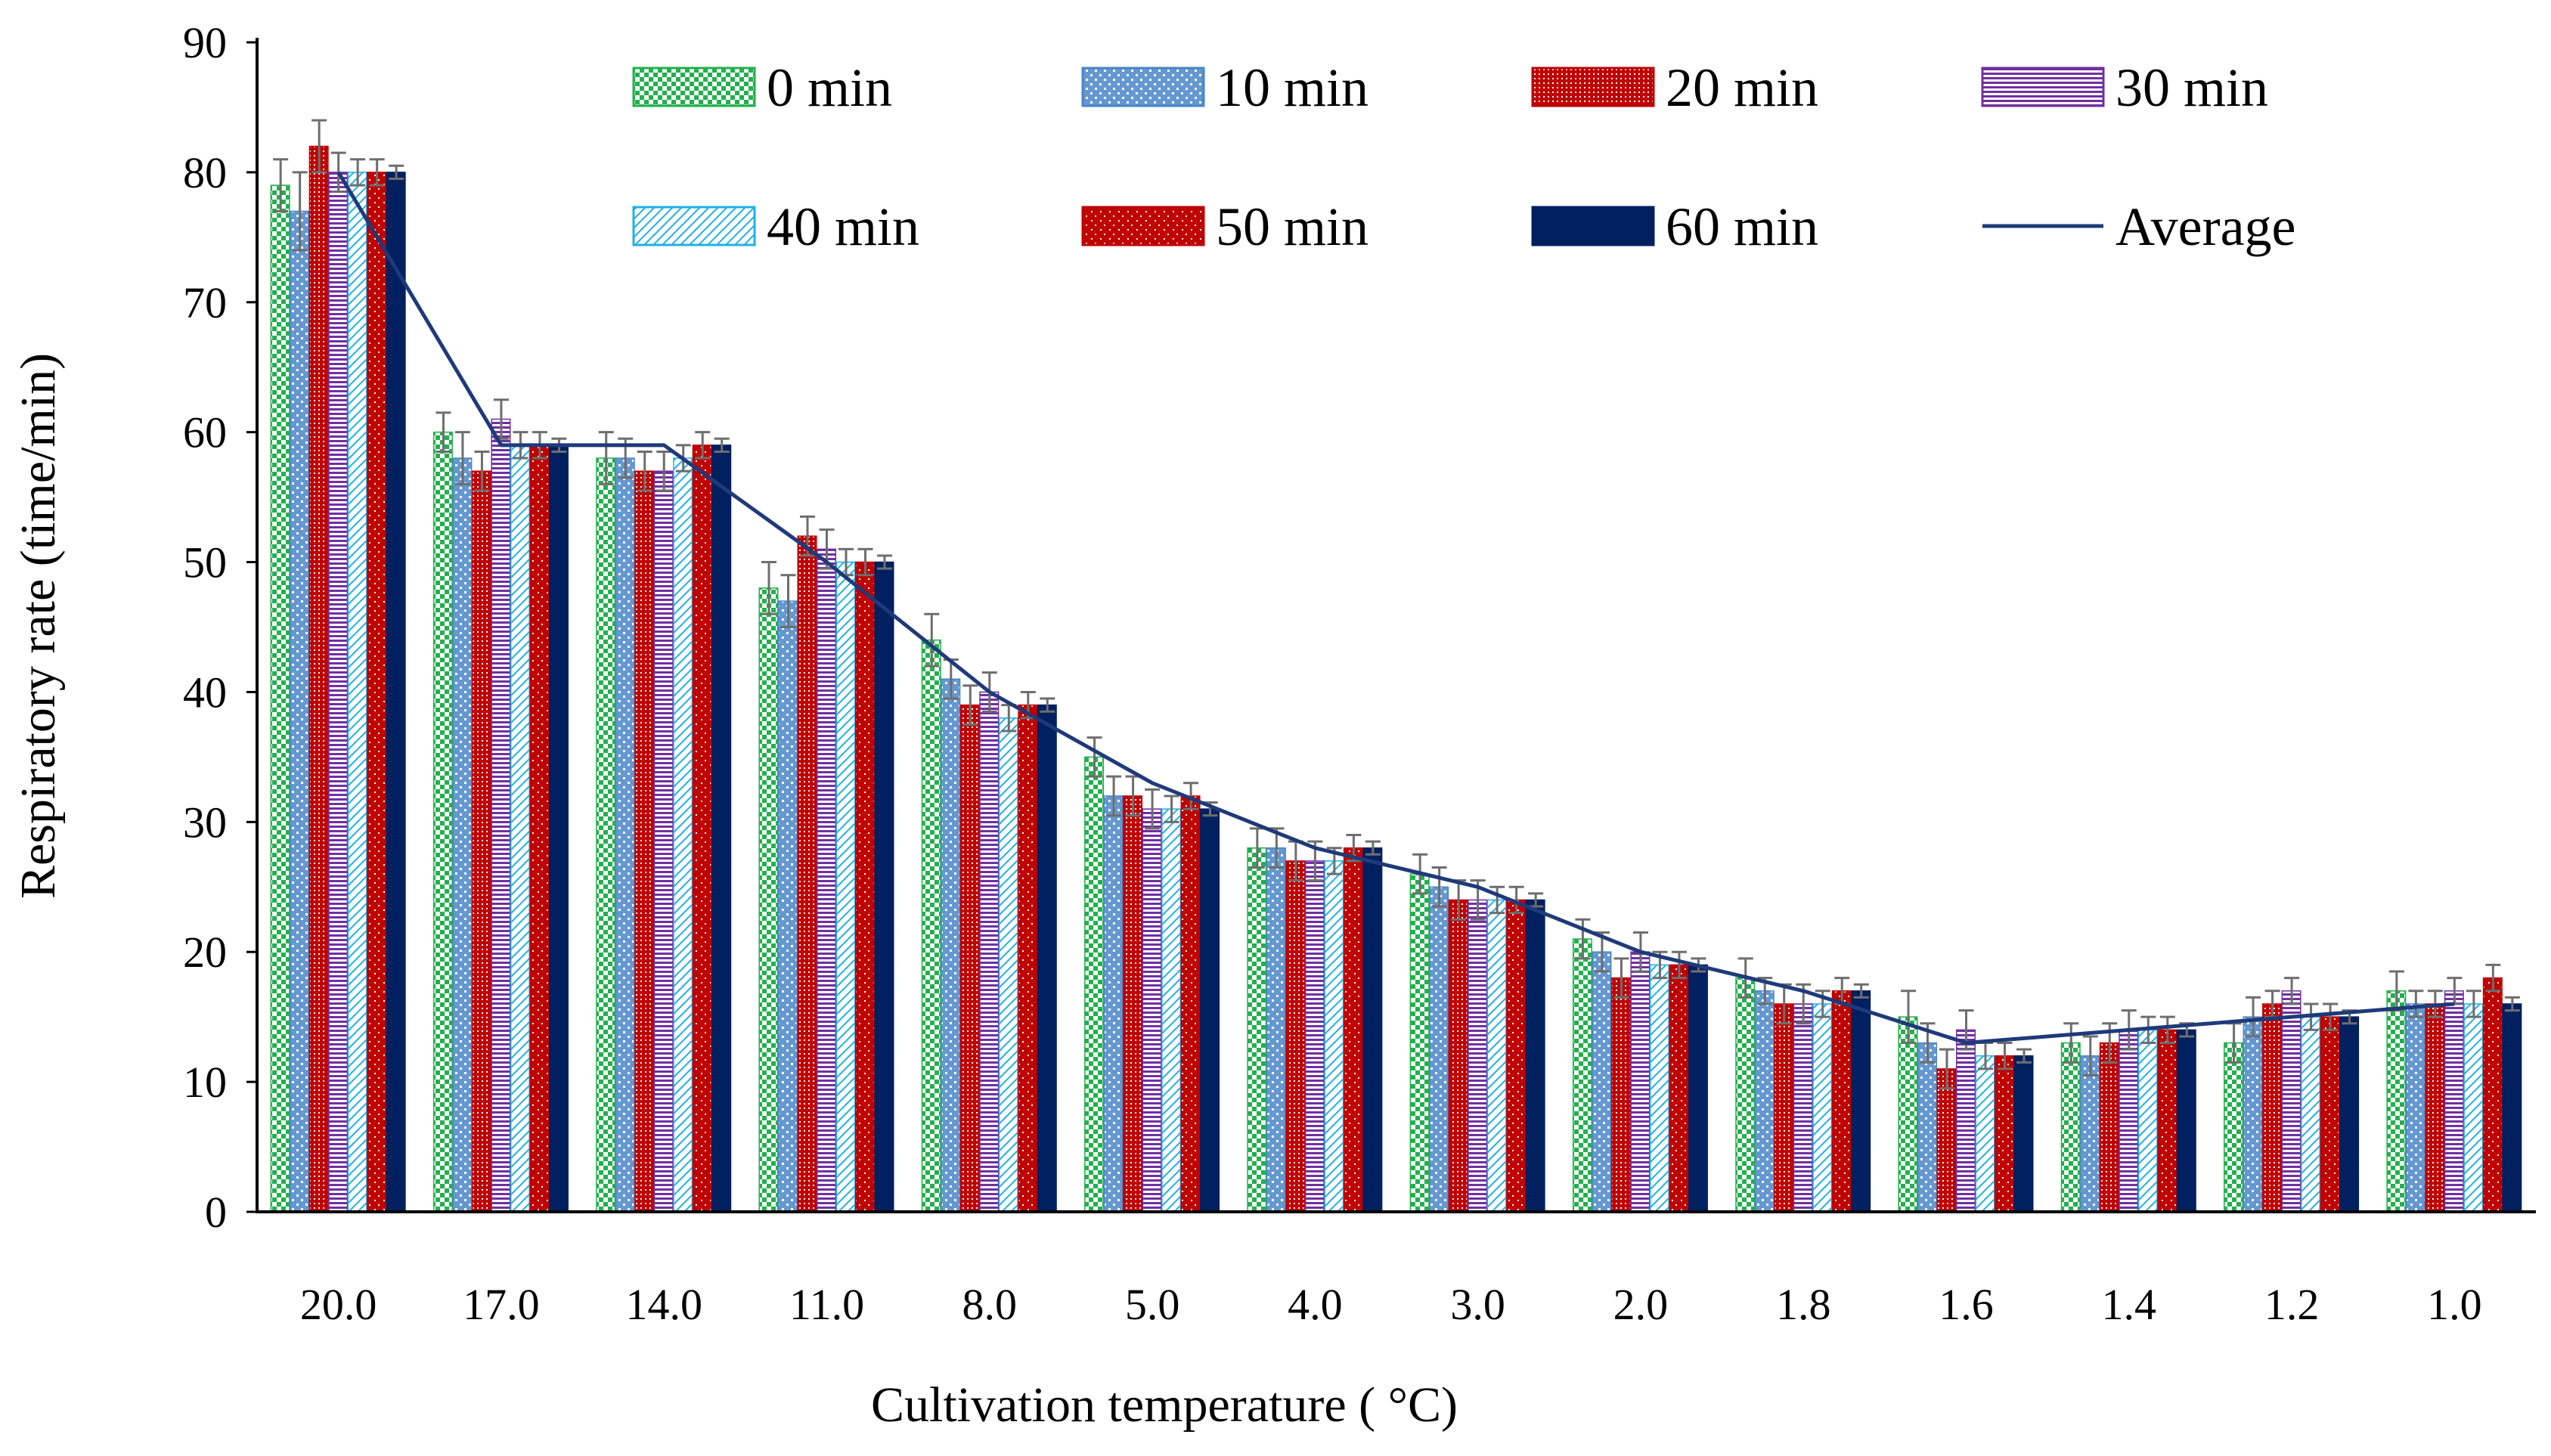 The width and height of the screenshot is (2551, 1456). Describe the element at coordinates (2454, 1304) in the screenshot. I see `x-tick-label: 1.0` at that location.